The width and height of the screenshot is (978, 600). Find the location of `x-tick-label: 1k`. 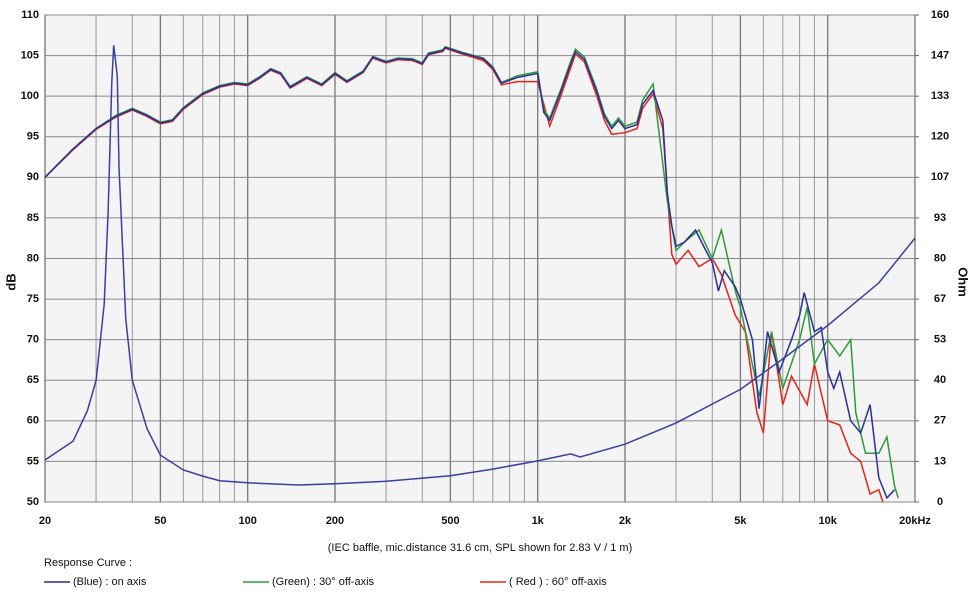

x-tick-label: 1k is located at coordinates (538, 521).